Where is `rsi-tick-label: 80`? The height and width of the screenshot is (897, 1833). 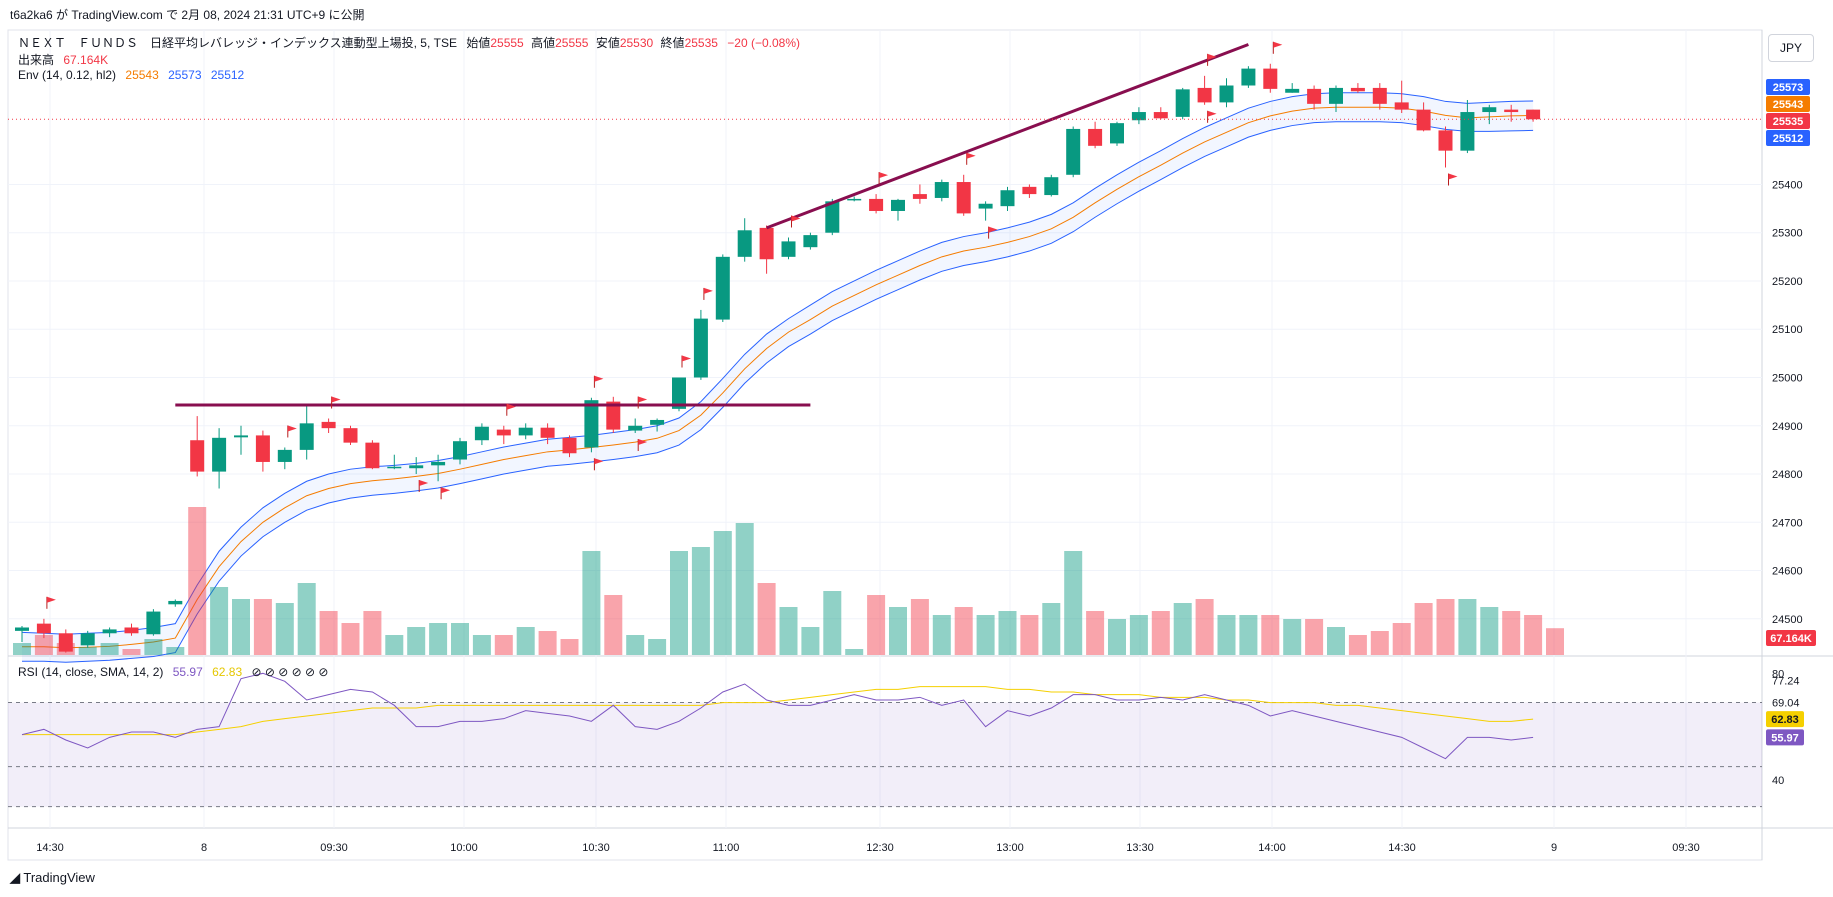
rsi-tick-label: 80 is located at coordinates (1778, 674).